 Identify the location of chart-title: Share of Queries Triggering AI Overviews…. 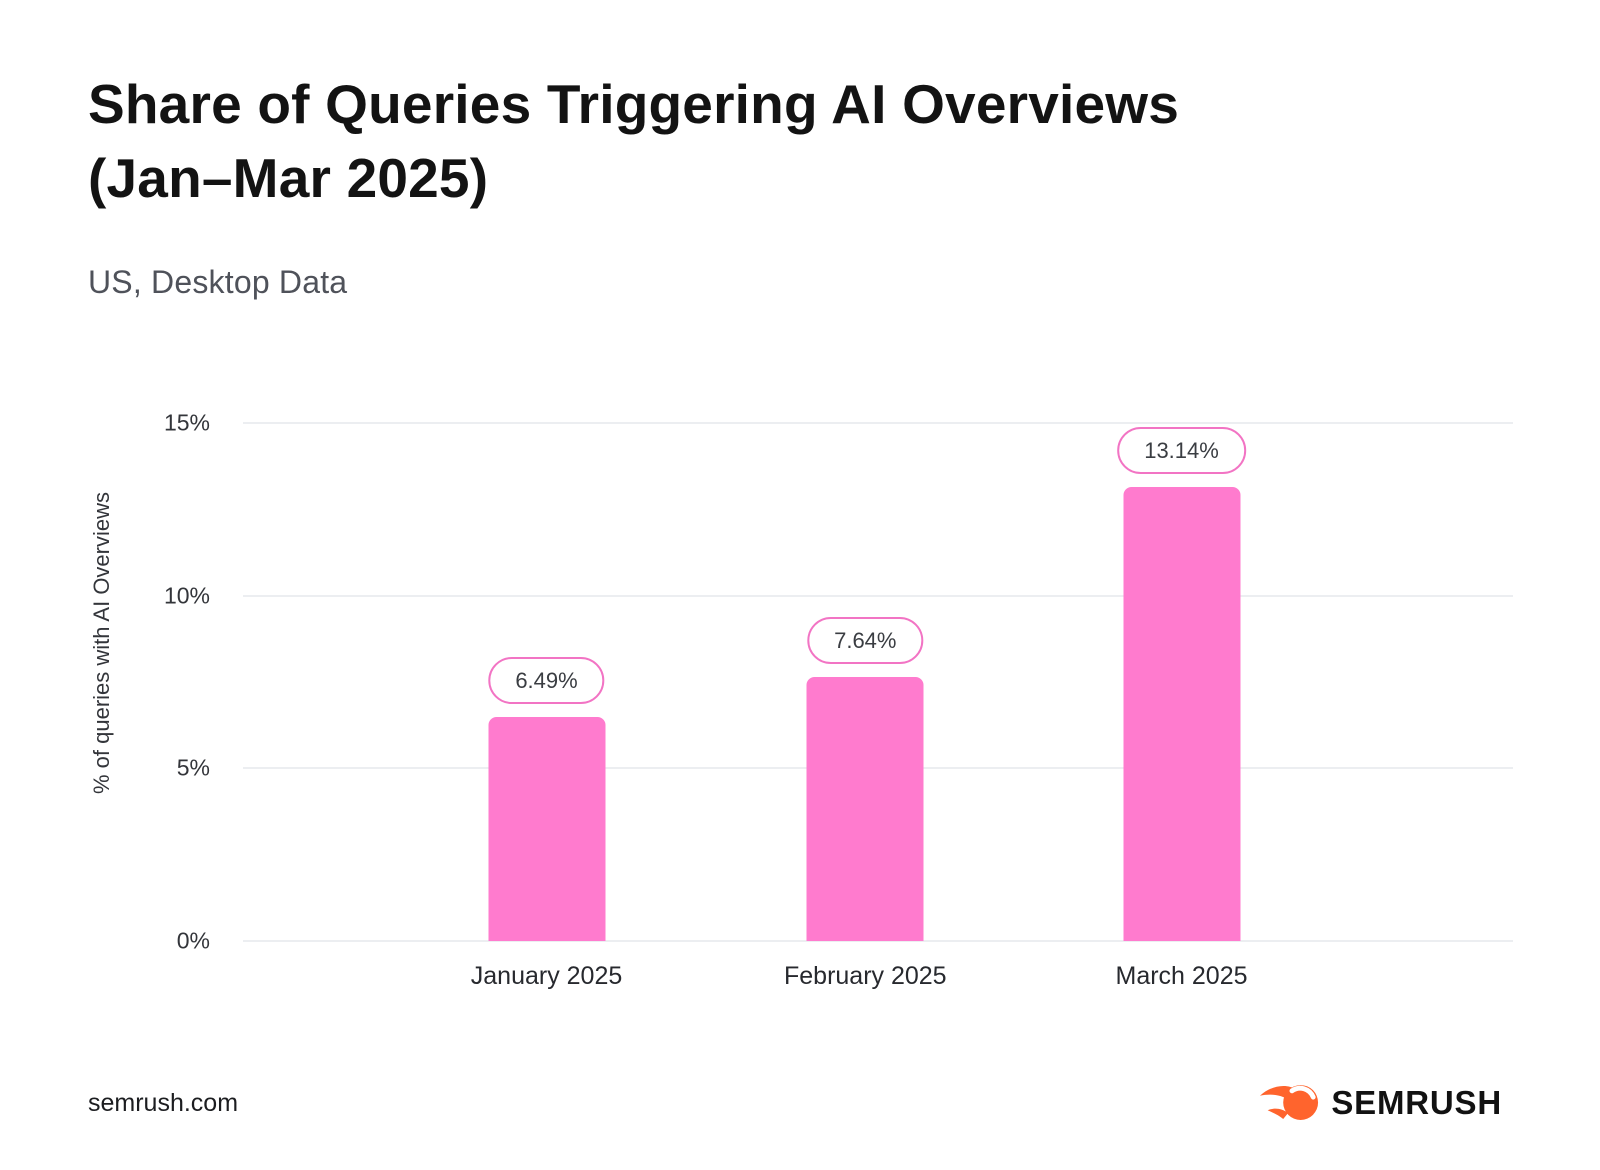
(634, 141).